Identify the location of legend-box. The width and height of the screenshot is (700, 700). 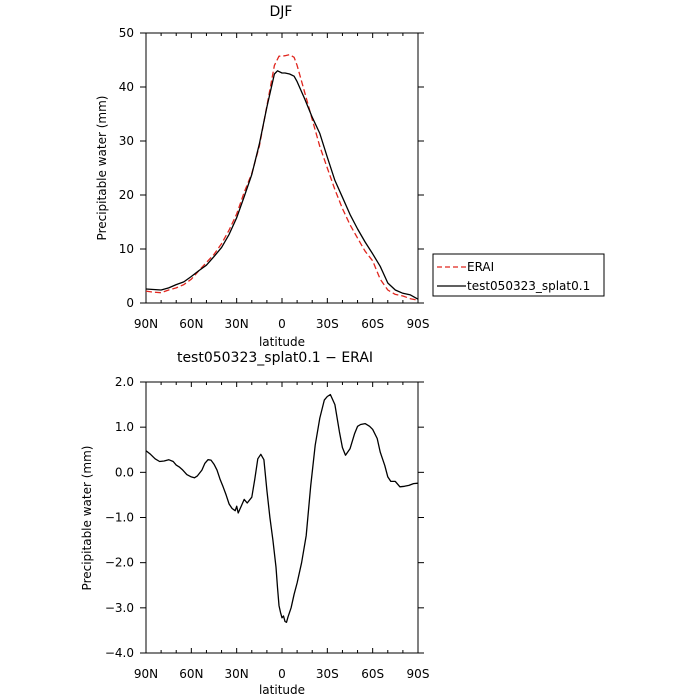
(518, 275).